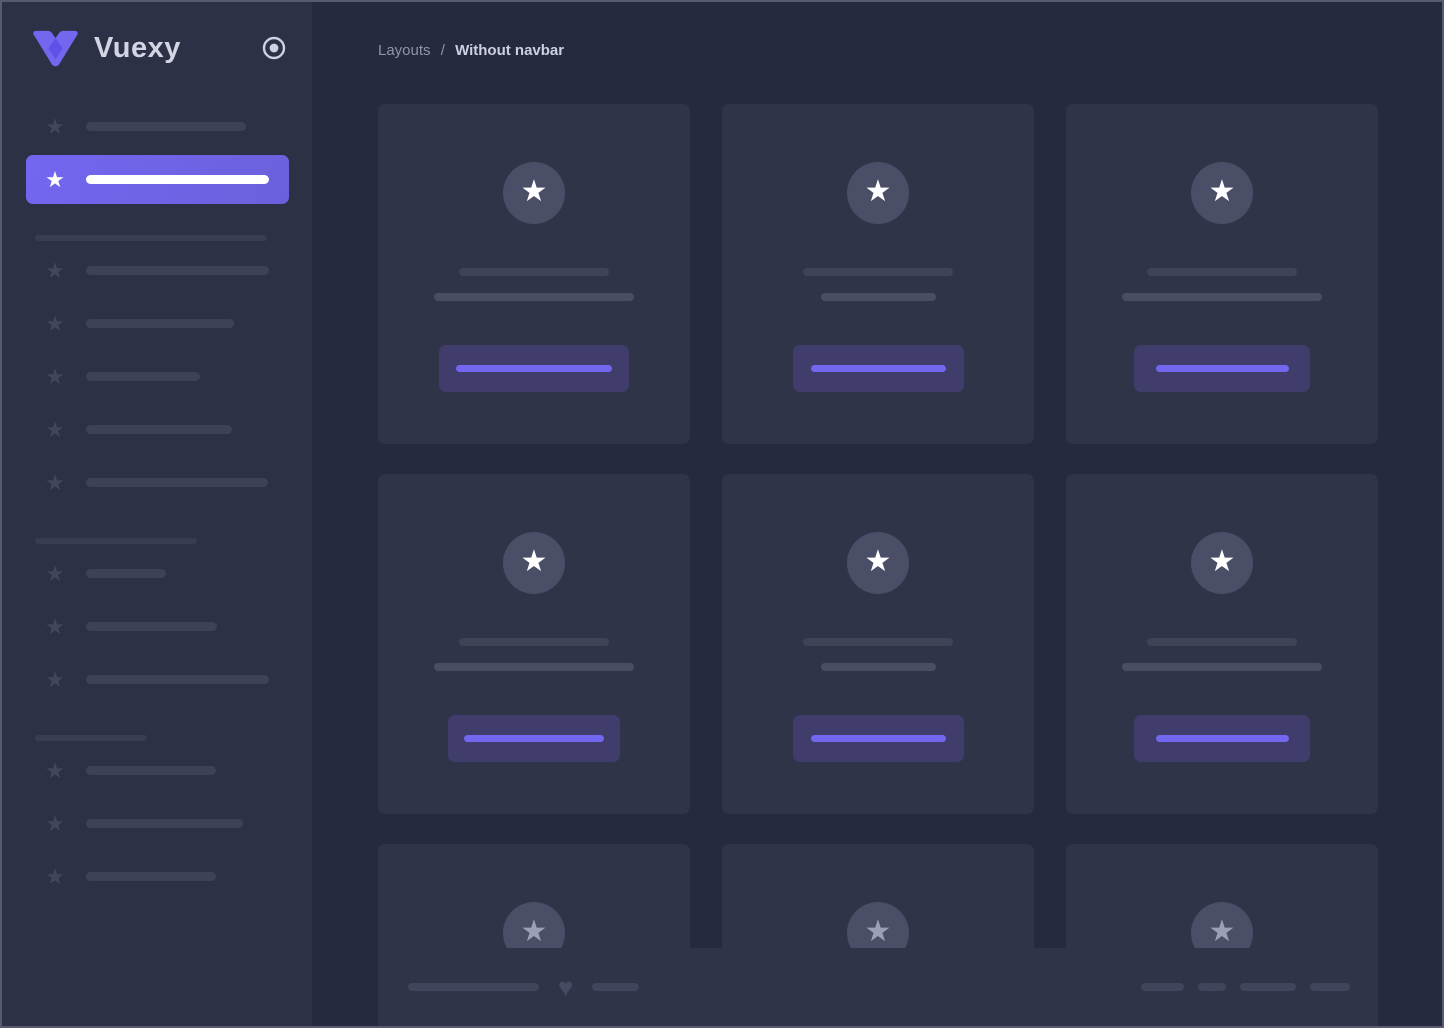  Describe the element at coordinates (510, 50) in the screenshot. I see `breadcrumb-current: Without navbar` at that location.